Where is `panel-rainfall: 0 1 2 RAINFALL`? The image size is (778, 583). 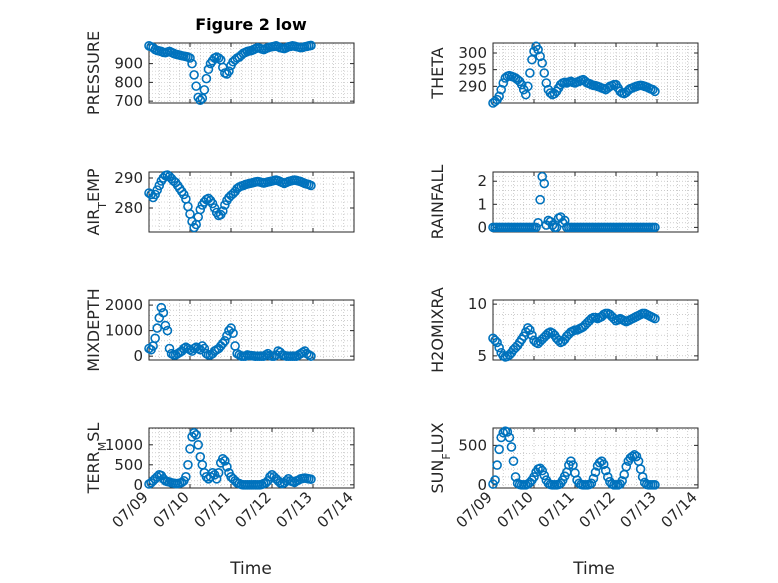 panel-rainfall: 0 1 2 RAINFALL is located at coordinates (563, 202).